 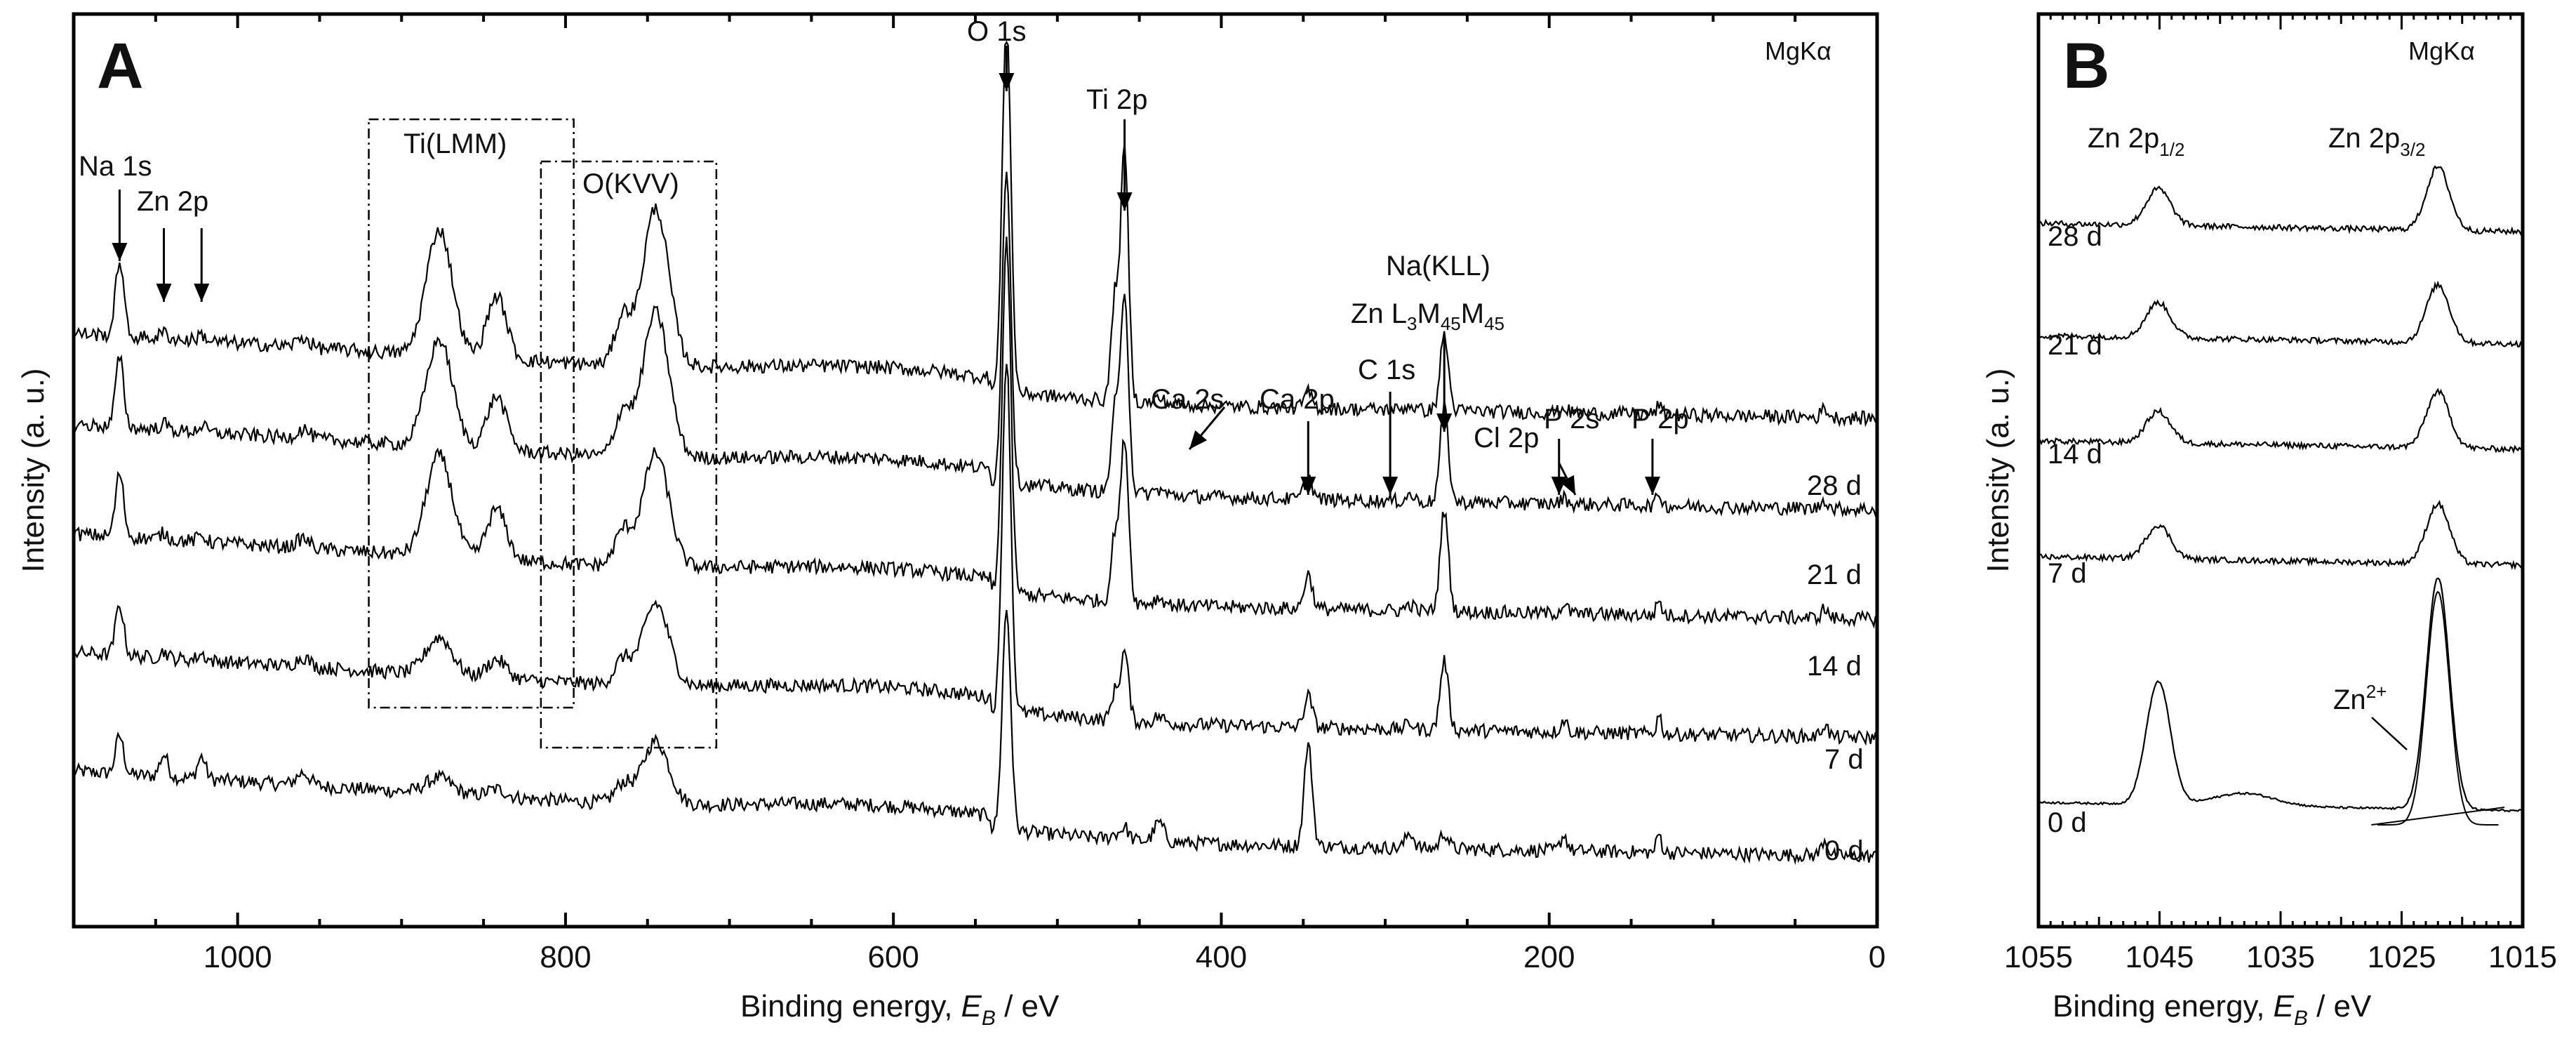 I want to click on arrow-p2p-head, so click(x=1652, y=486).